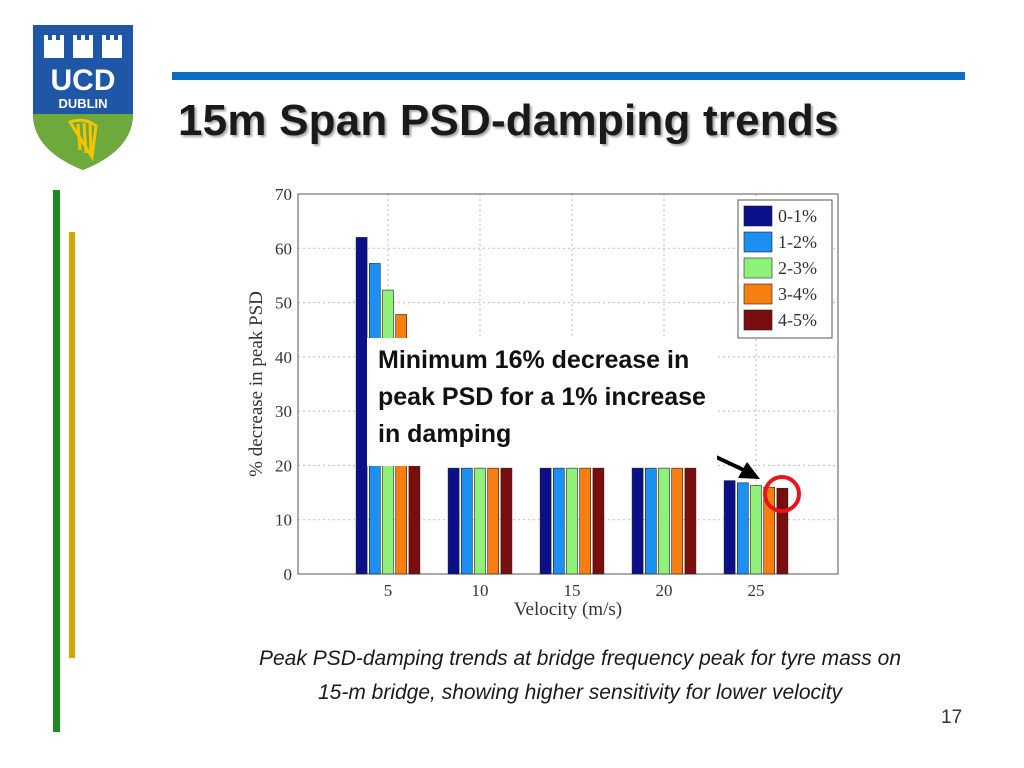 This screenshot has height=768, width=1024. Describe the element at coordinates (585, 521) in the screenshot. I see `bar-3-4%-15` at that location.